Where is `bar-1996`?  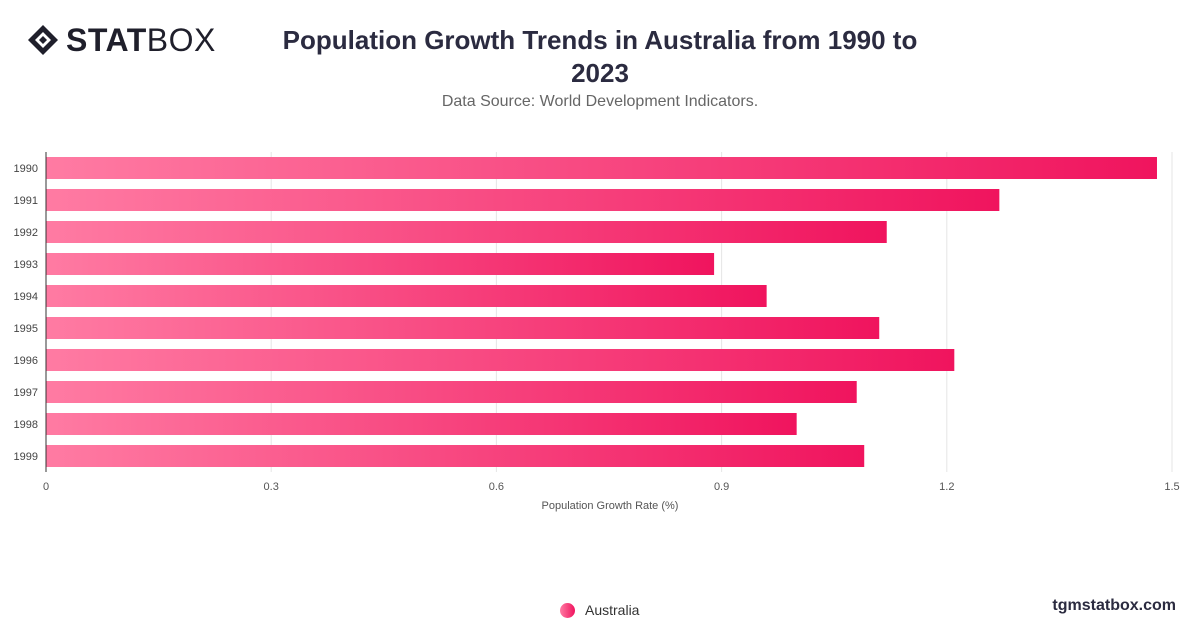
bar-1996 is located at coordinates (500, 360).